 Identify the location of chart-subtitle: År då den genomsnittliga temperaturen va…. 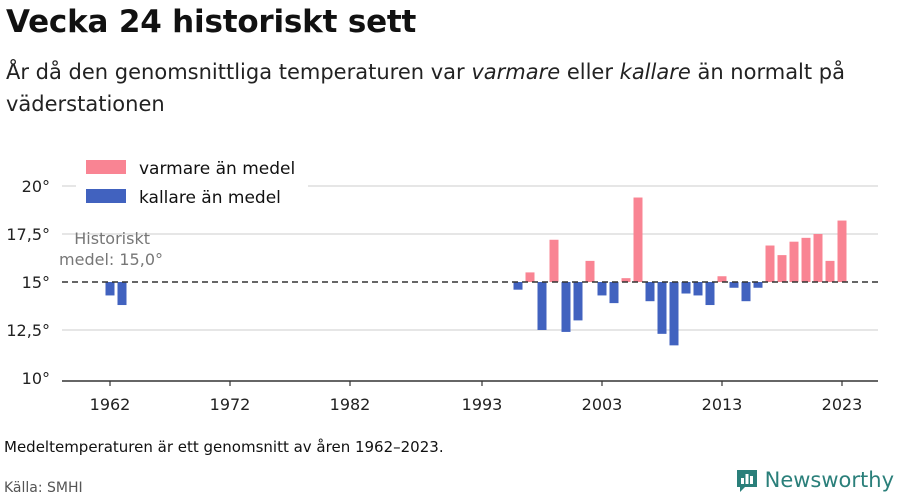
(436, 88).